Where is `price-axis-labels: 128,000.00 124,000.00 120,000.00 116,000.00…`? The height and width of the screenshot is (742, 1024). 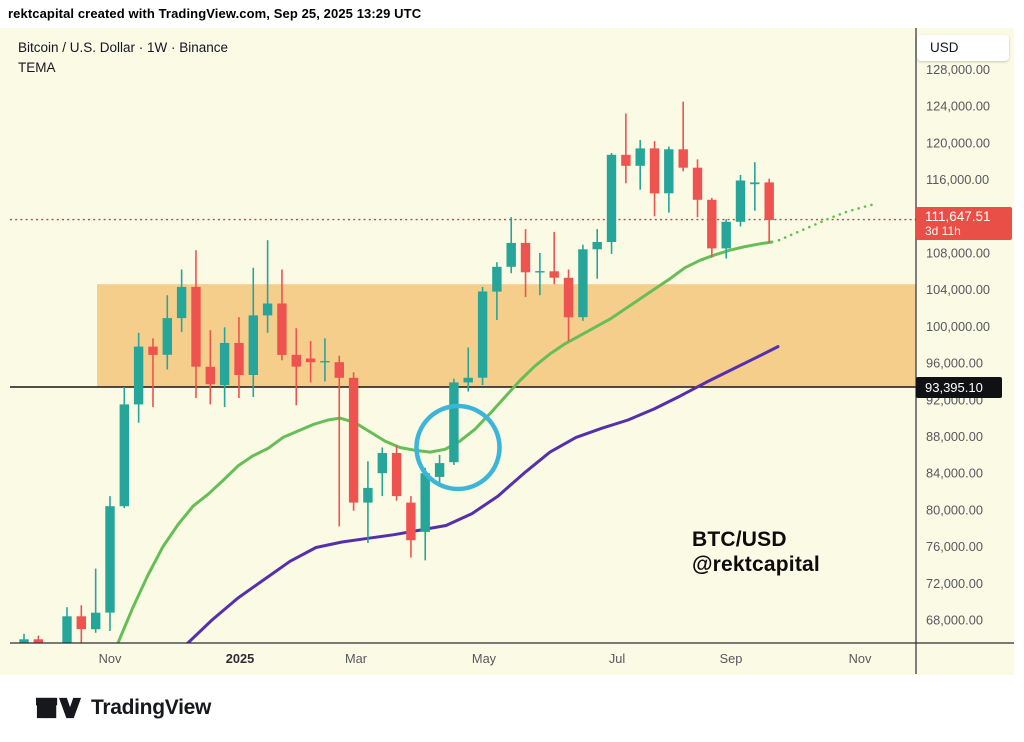 price-axis-labels: 128,000.00 124,000.00 120,000.00 116,000.00… is located at coordinates (958, 345).